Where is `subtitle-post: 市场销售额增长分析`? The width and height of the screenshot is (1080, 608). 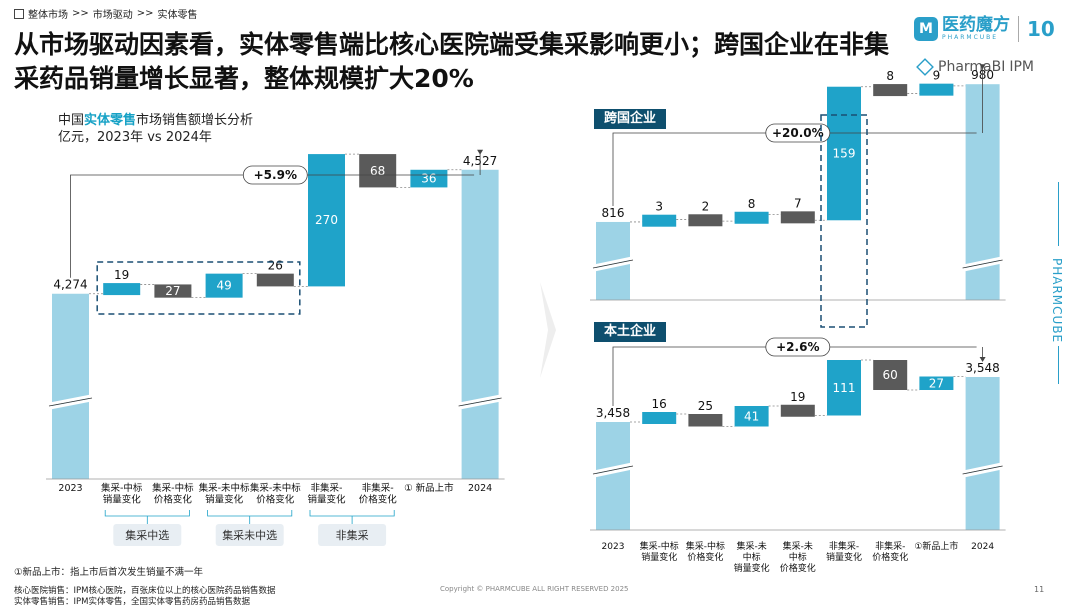
subtitle-post: 市场销售额增长分析 is located at coordinates (195, 120).